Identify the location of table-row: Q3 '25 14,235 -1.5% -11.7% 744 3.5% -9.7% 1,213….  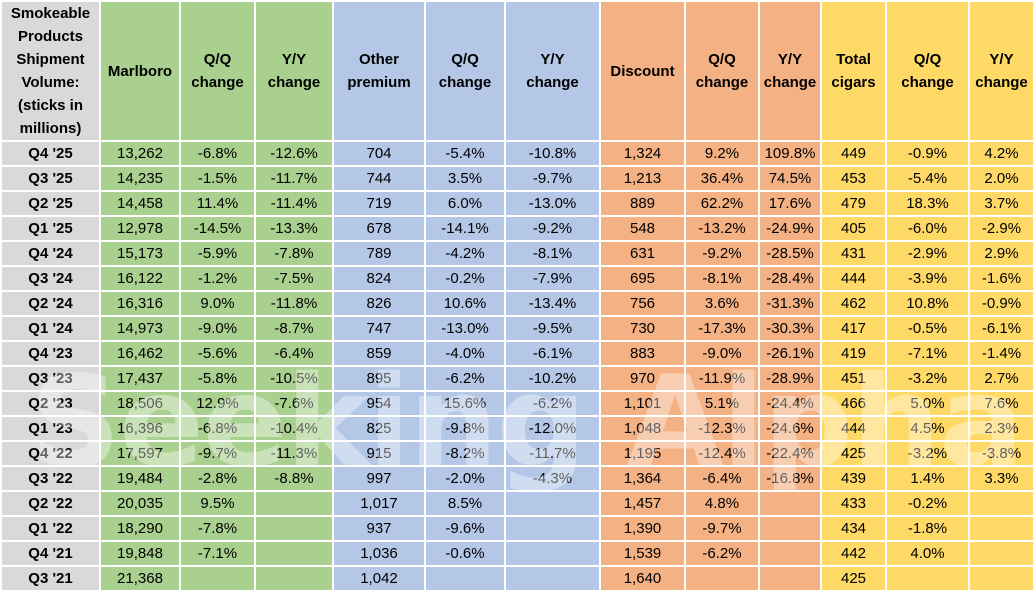
(517, 178).